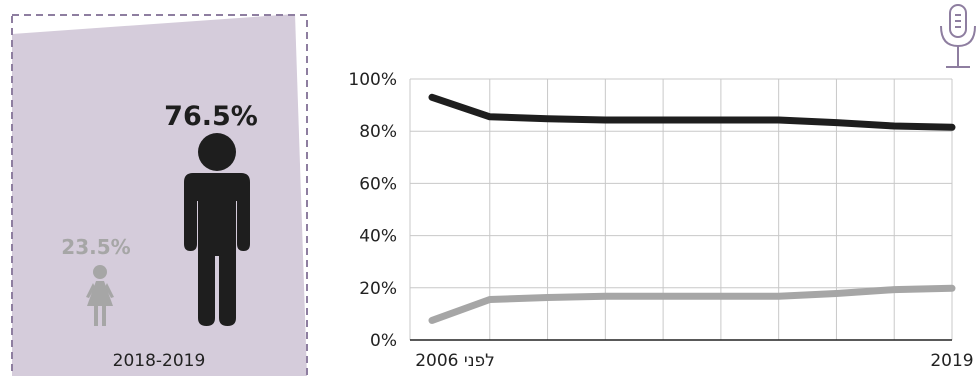 The width and height of the screenshot is (980, 376). Describe the element at coordinates (211, 116) in the screenshot. I see `men-percentage: 76.5%` at that location.